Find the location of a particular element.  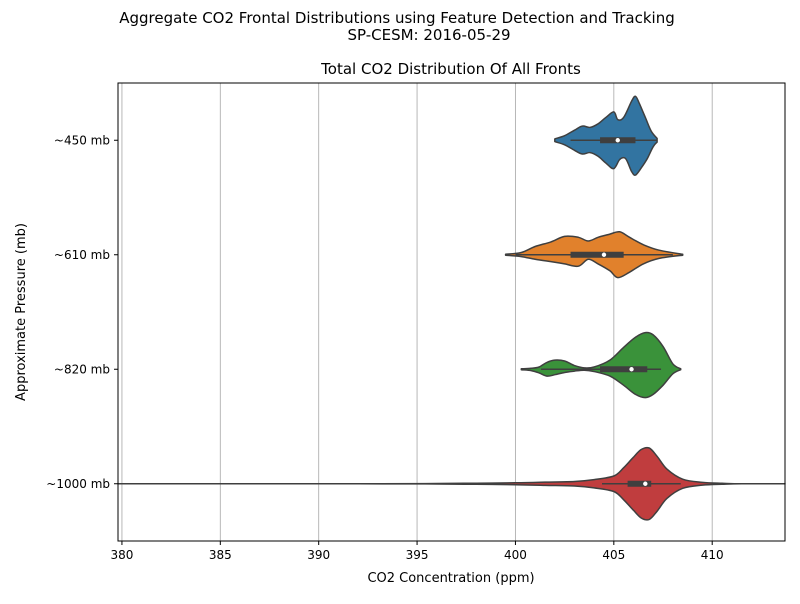

y-axis-label: Approximate Pressure (mb) is located at coordinates (21, 312).